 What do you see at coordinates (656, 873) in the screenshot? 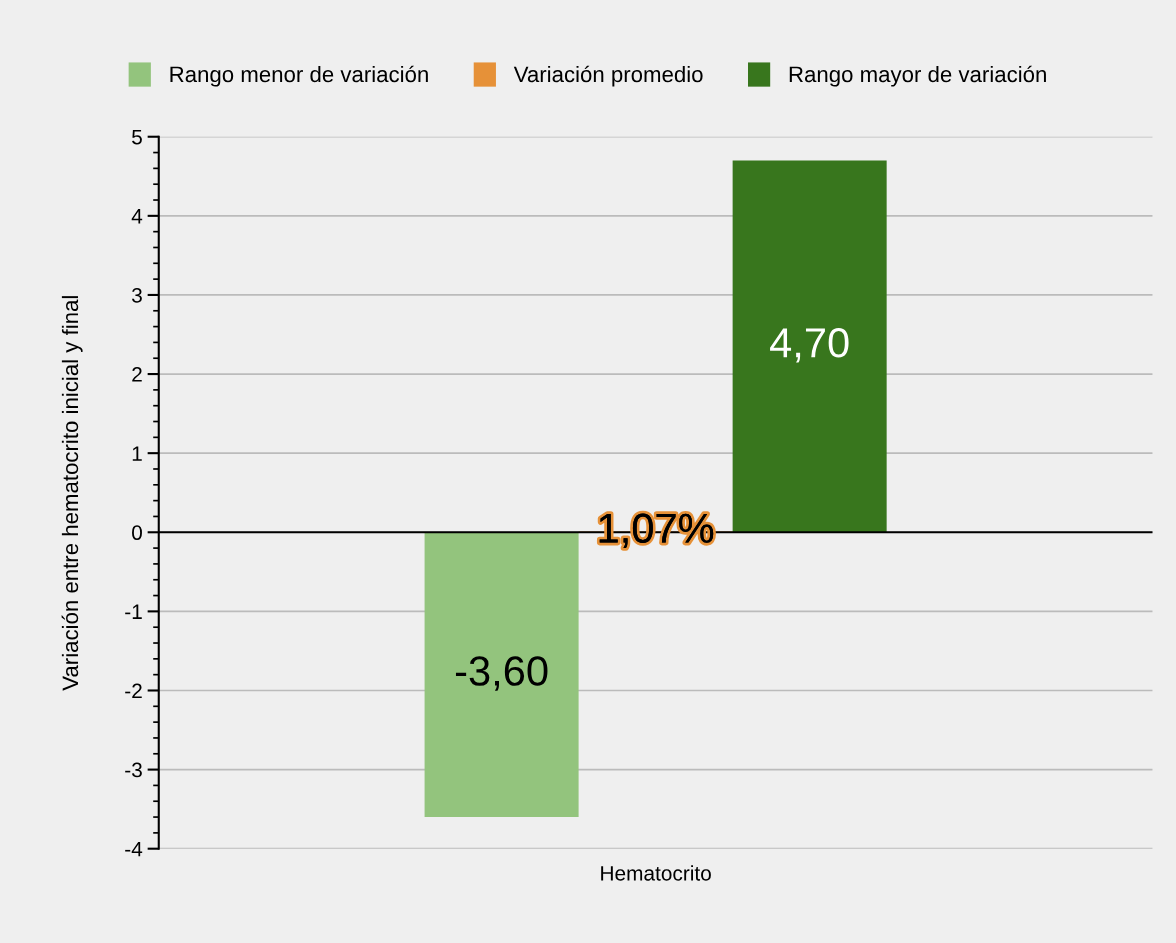
I see `x-tick-label: Hematocrito` at bounding box center [656, 873].